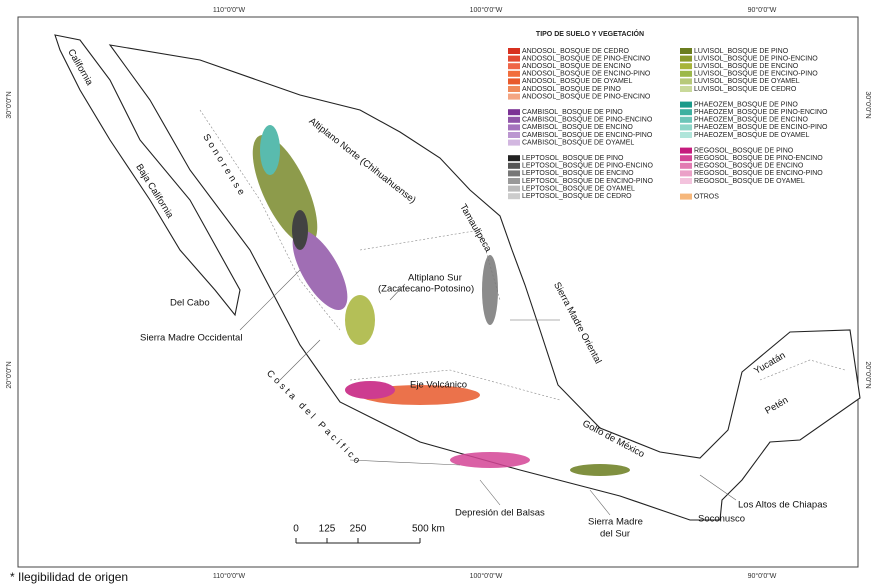  I want to click on region-label: Altiplano Sur, so click(435, 278).